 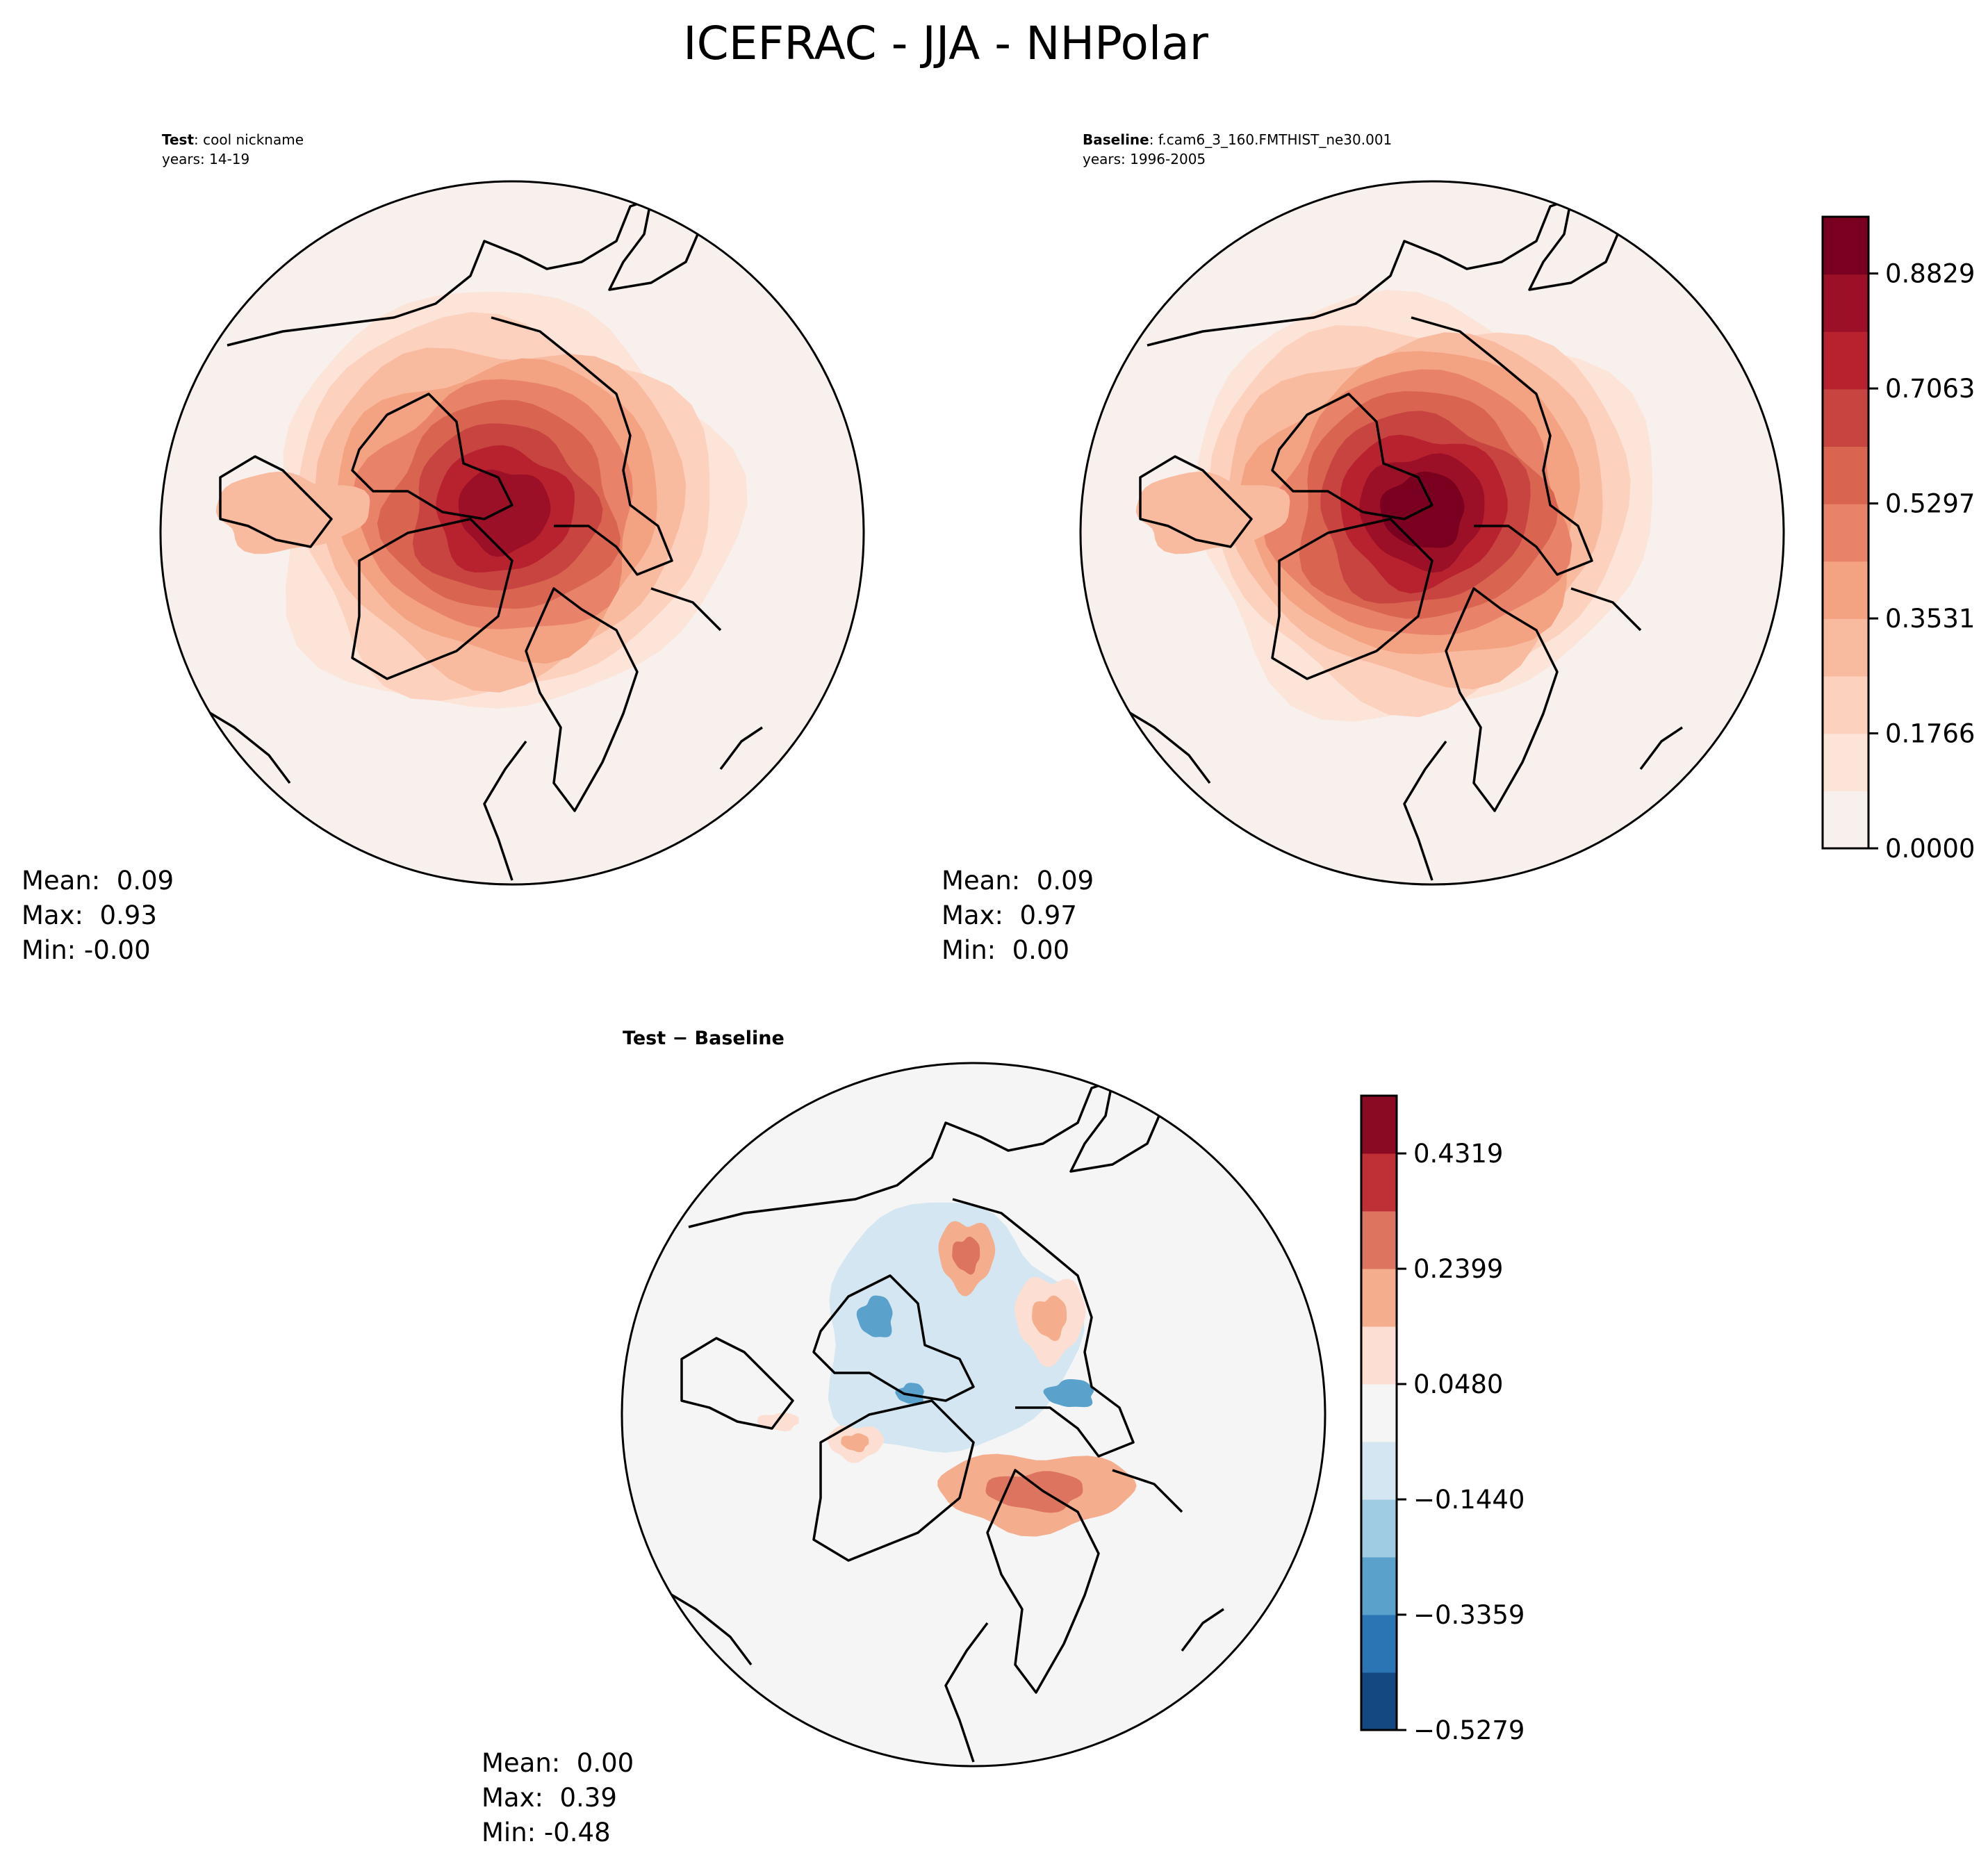 What do you see at coordinates (558, 1763) in the screenshot?
I see `stat-mean: Mean: 0.00` at bounding box center [558, 1763].